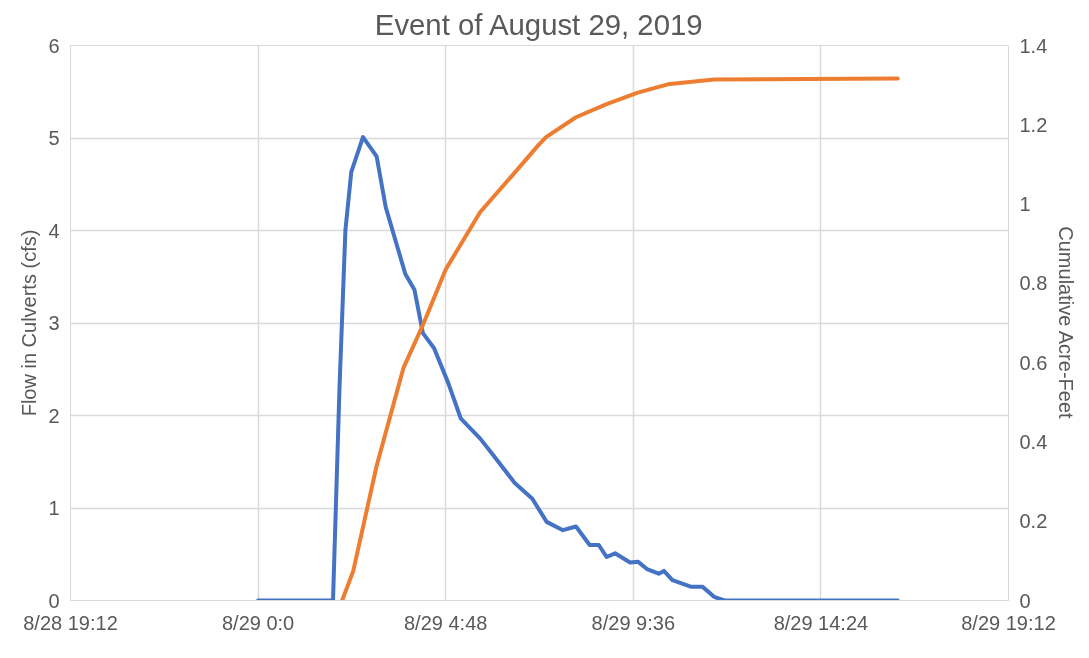 The image size is (1089, 658). Describe the element at coordinates (29, 323) in the screenshot. I see `y-axis-title: Flow in Culverts (cfs)` at that location.